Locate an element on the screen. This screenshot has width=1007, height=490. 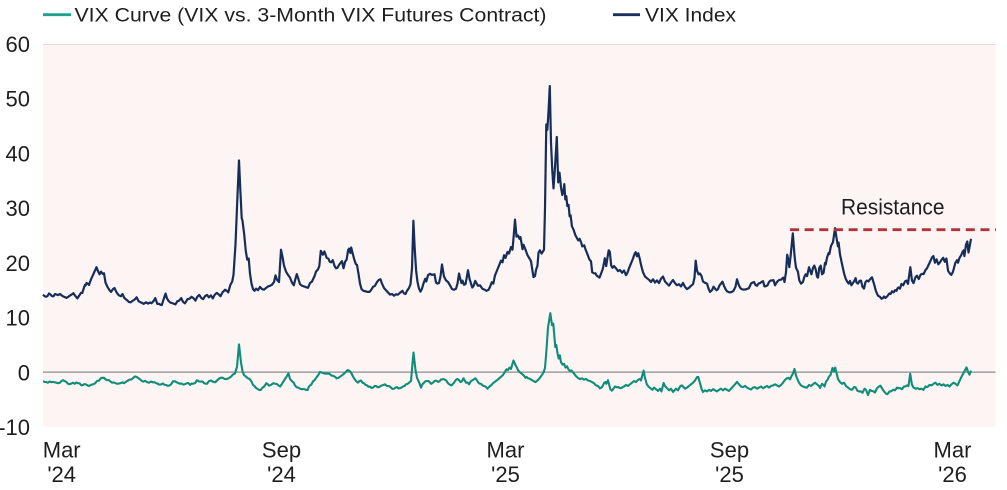
svg-text: 20 is located at coordinates (18, 263).